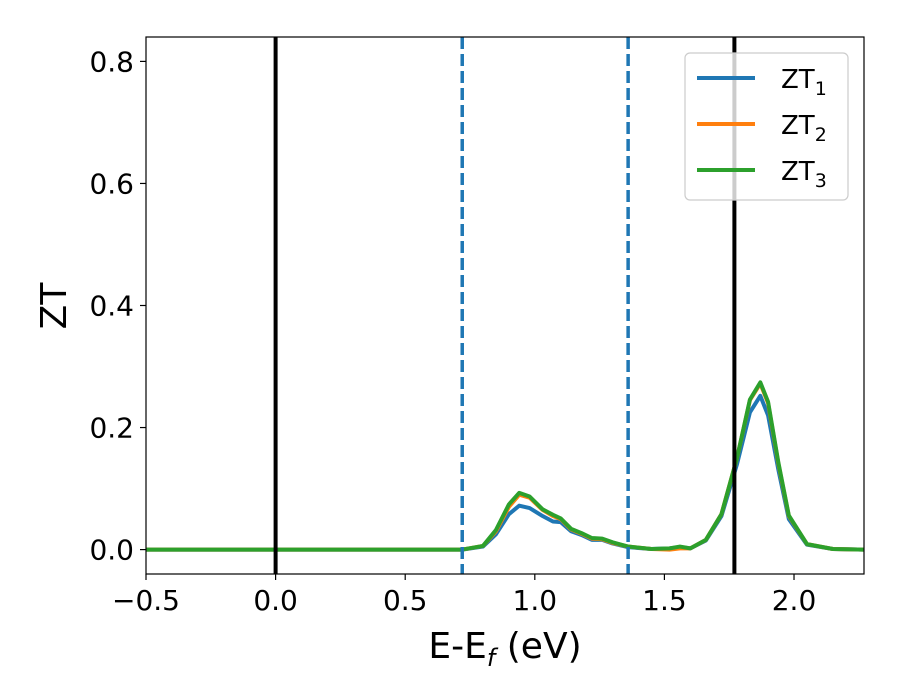 Image resolution: width=900 pixels, height=700 pixels. Describe the element at coordinates (664, 600) in the screenshot. I see `x-tick-label: 1.5` at that location.